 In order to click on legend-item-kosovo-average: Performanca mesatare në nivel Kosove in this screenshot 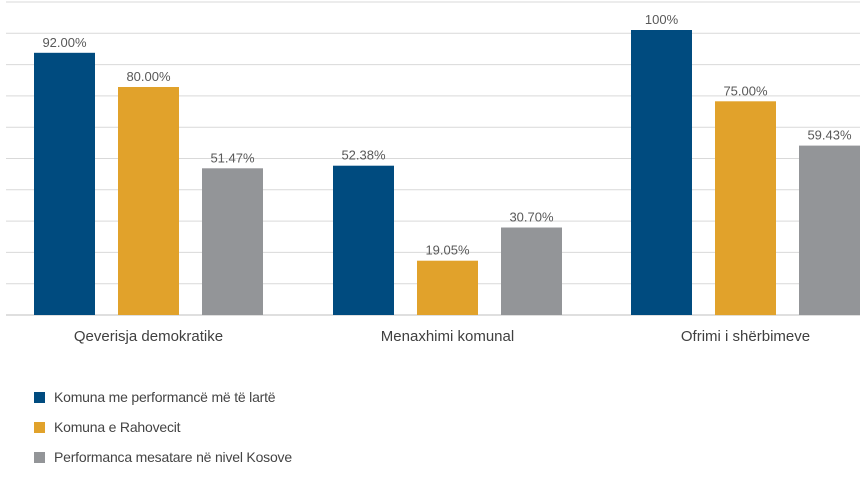, I will do `click(163, 457)`.